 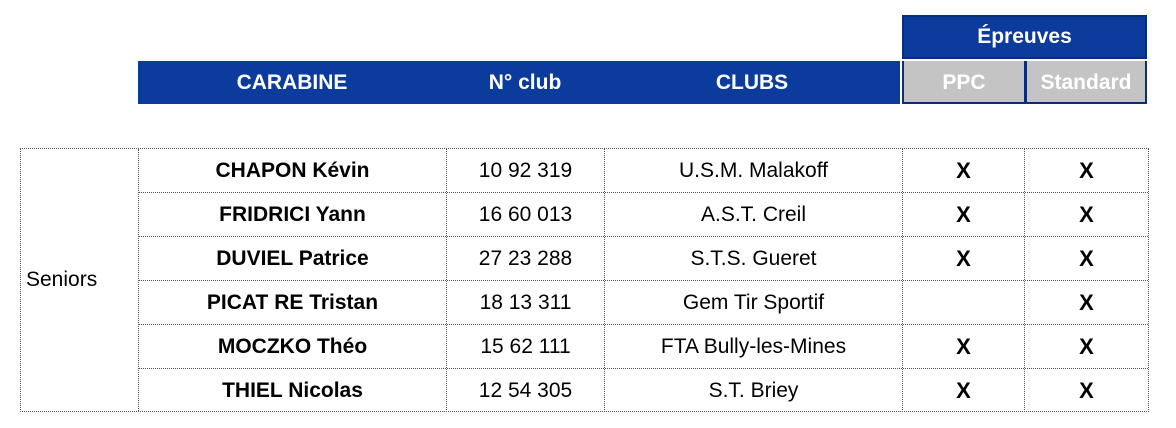 I want to click on shooter-name: PICAT RE Tristan, so click(x=293, y=302).